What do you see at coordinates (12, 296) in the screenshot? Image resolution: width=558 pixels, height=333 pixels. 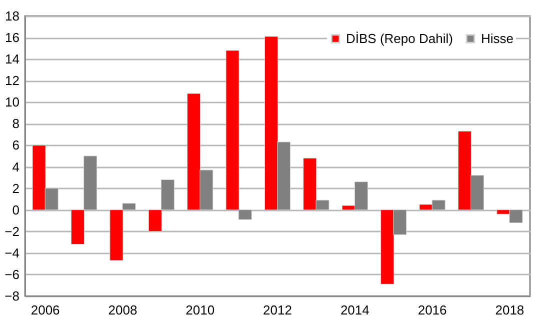 I see `y-tick-label: −8` at bounding box center [12, 296].